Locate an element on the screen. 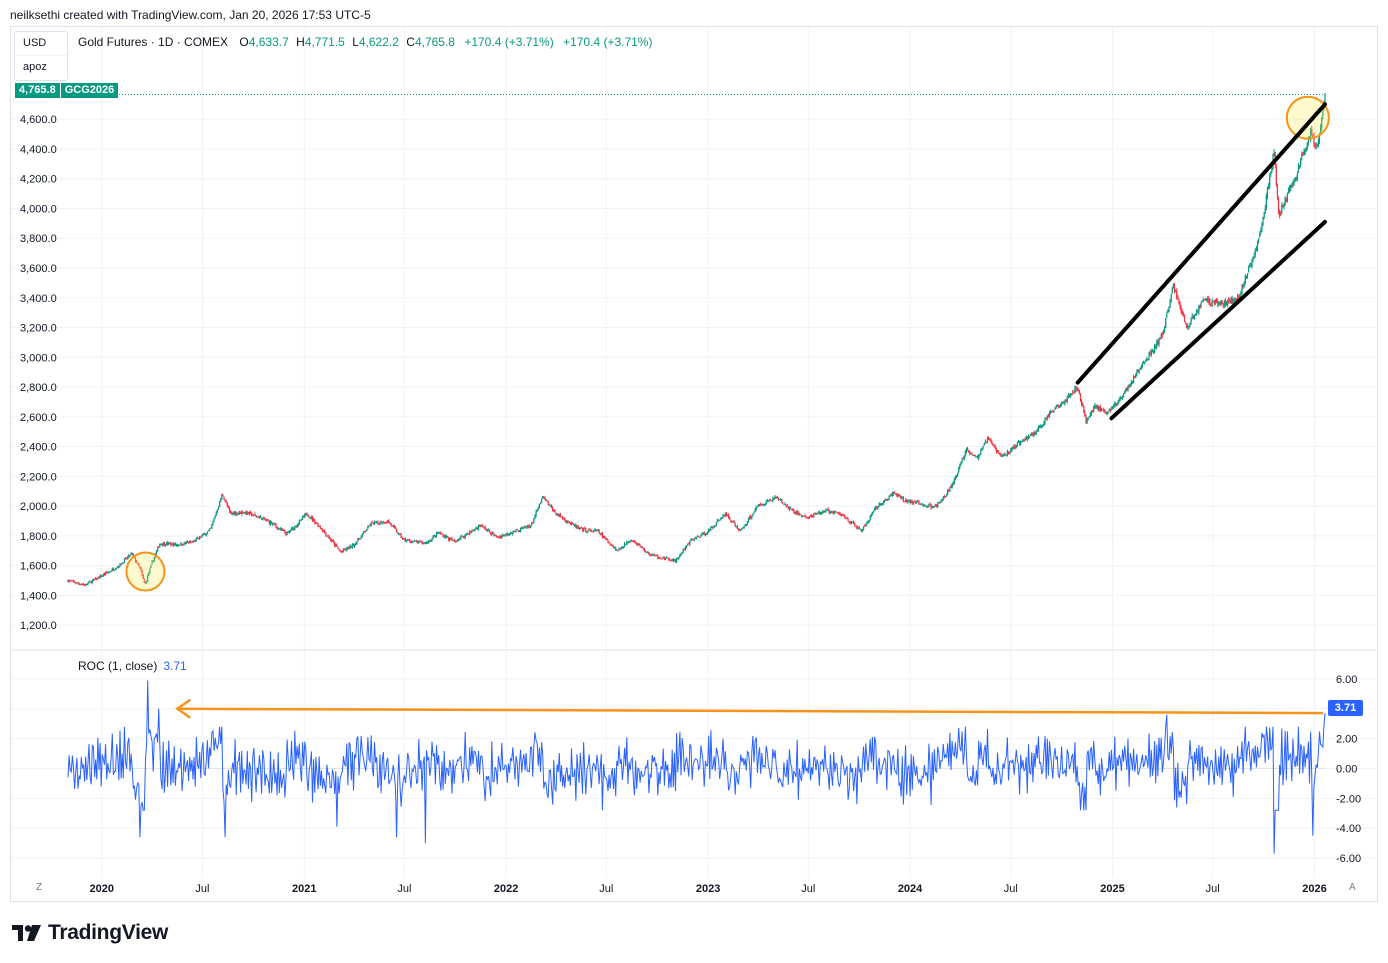  roc-name: ROC (1, close) is located at coordinates (118, 666).